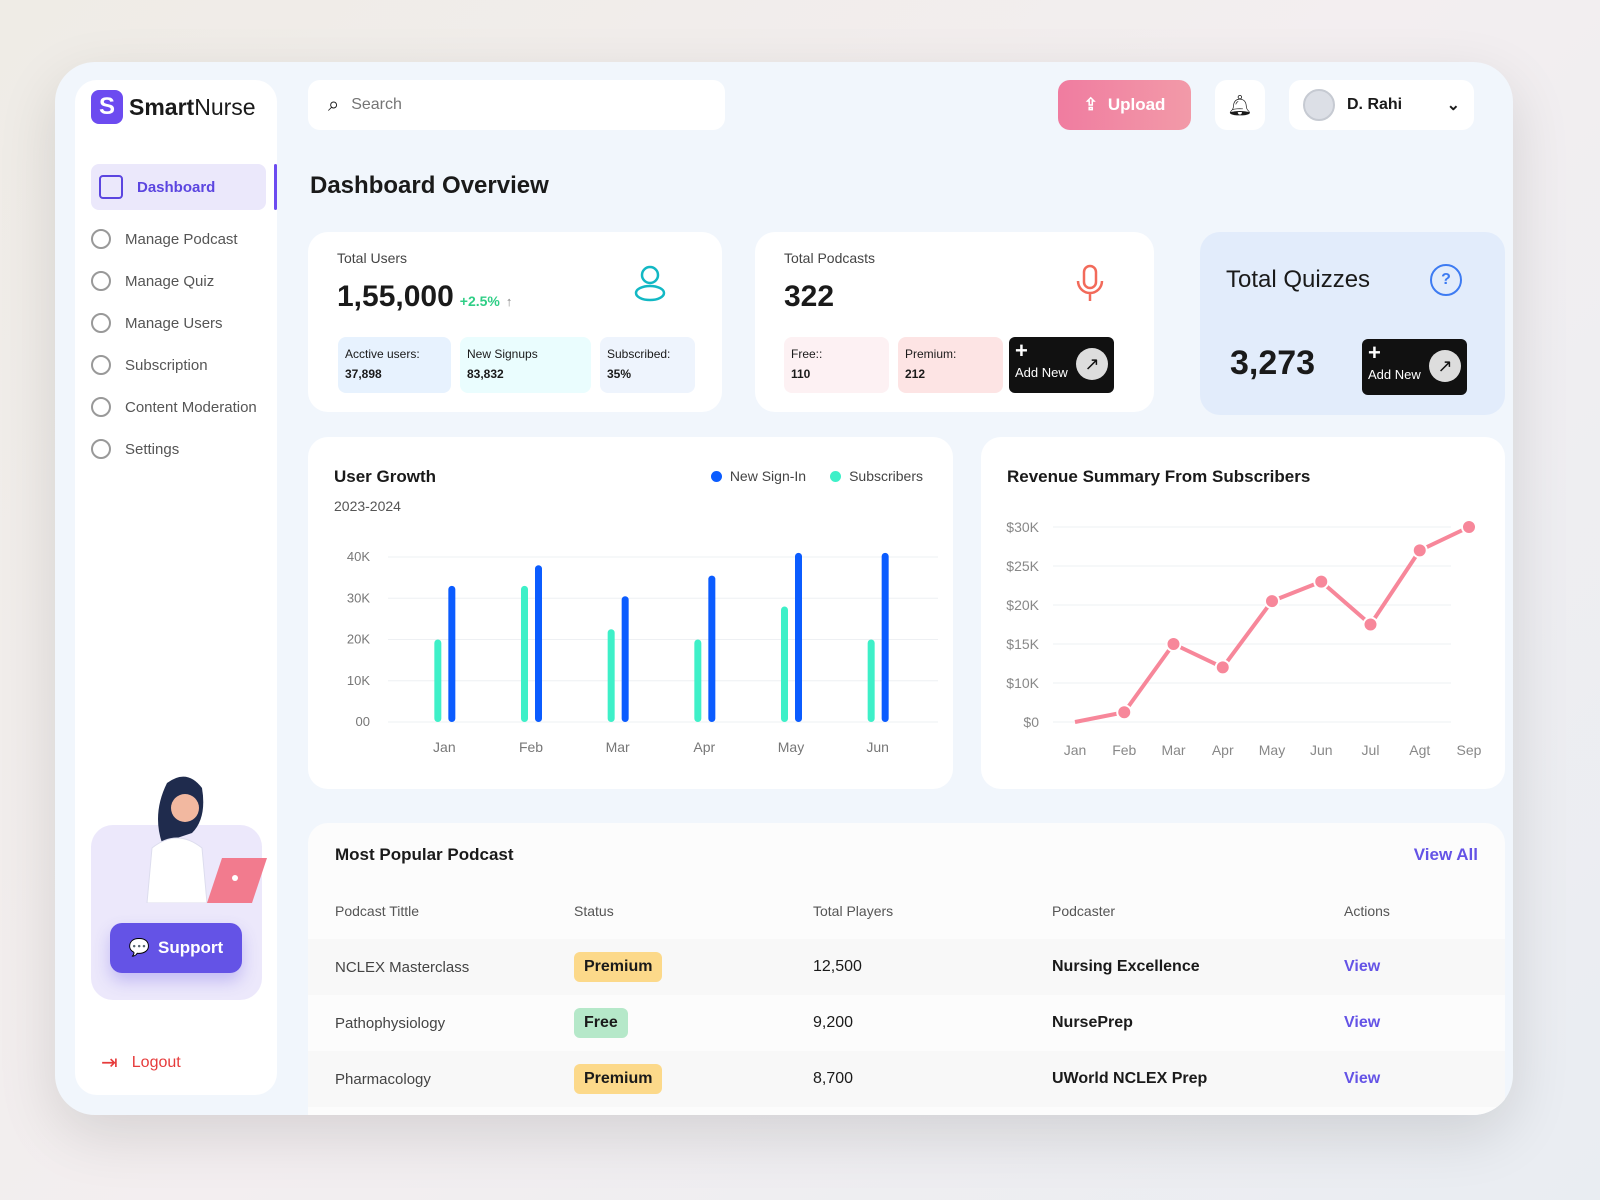 Image resolution: width=1600 pixels, height=1200 pixels. I want to click on cell-text: NCLEX Masterclass, so click(402, 967).